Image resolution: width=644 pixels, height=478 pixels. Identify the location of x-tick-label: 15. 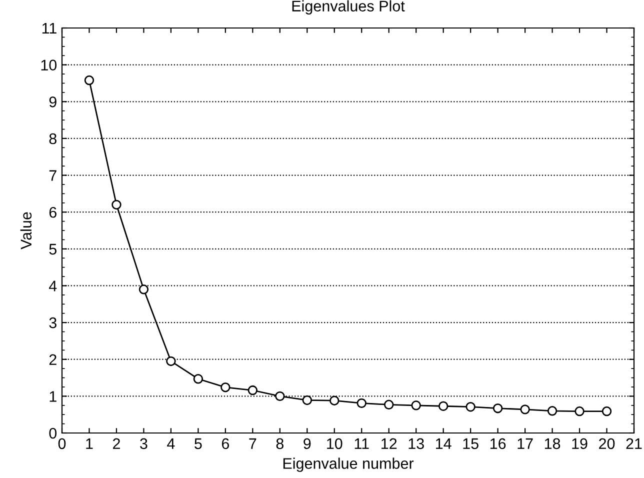
(470, 444).